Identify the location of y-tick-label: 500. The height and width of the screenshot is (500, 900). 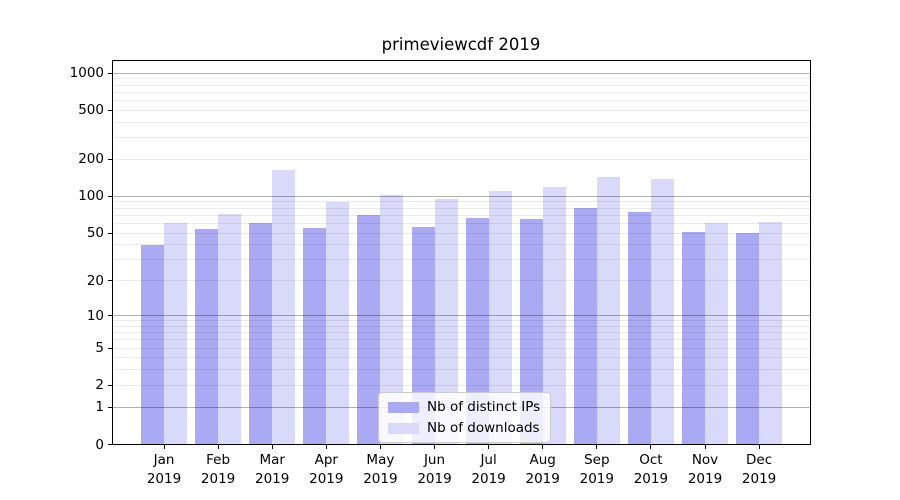
(91, 110).